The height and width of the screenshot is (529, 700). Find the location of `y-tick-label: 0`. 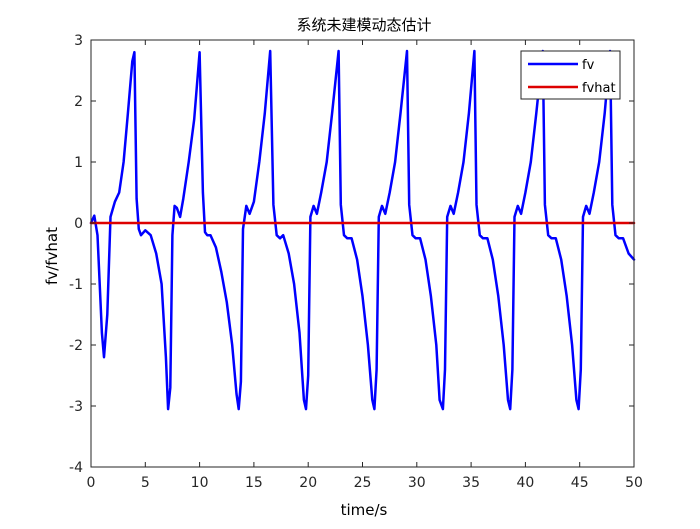

y-tick-label: 0 is located at coordinates (78, 224).